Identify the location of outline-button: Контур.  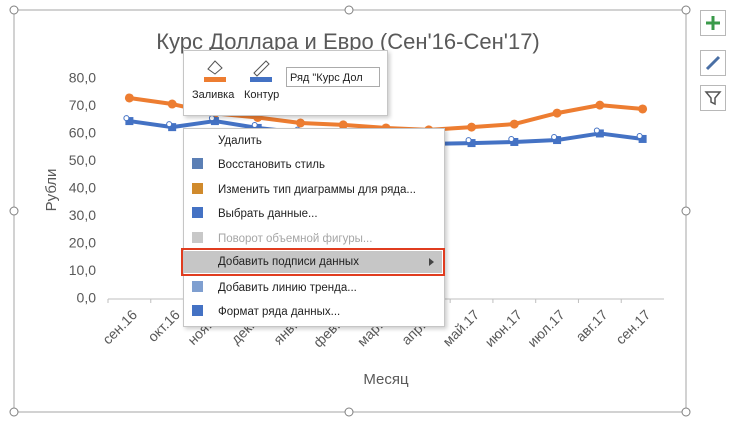
(262, 95).